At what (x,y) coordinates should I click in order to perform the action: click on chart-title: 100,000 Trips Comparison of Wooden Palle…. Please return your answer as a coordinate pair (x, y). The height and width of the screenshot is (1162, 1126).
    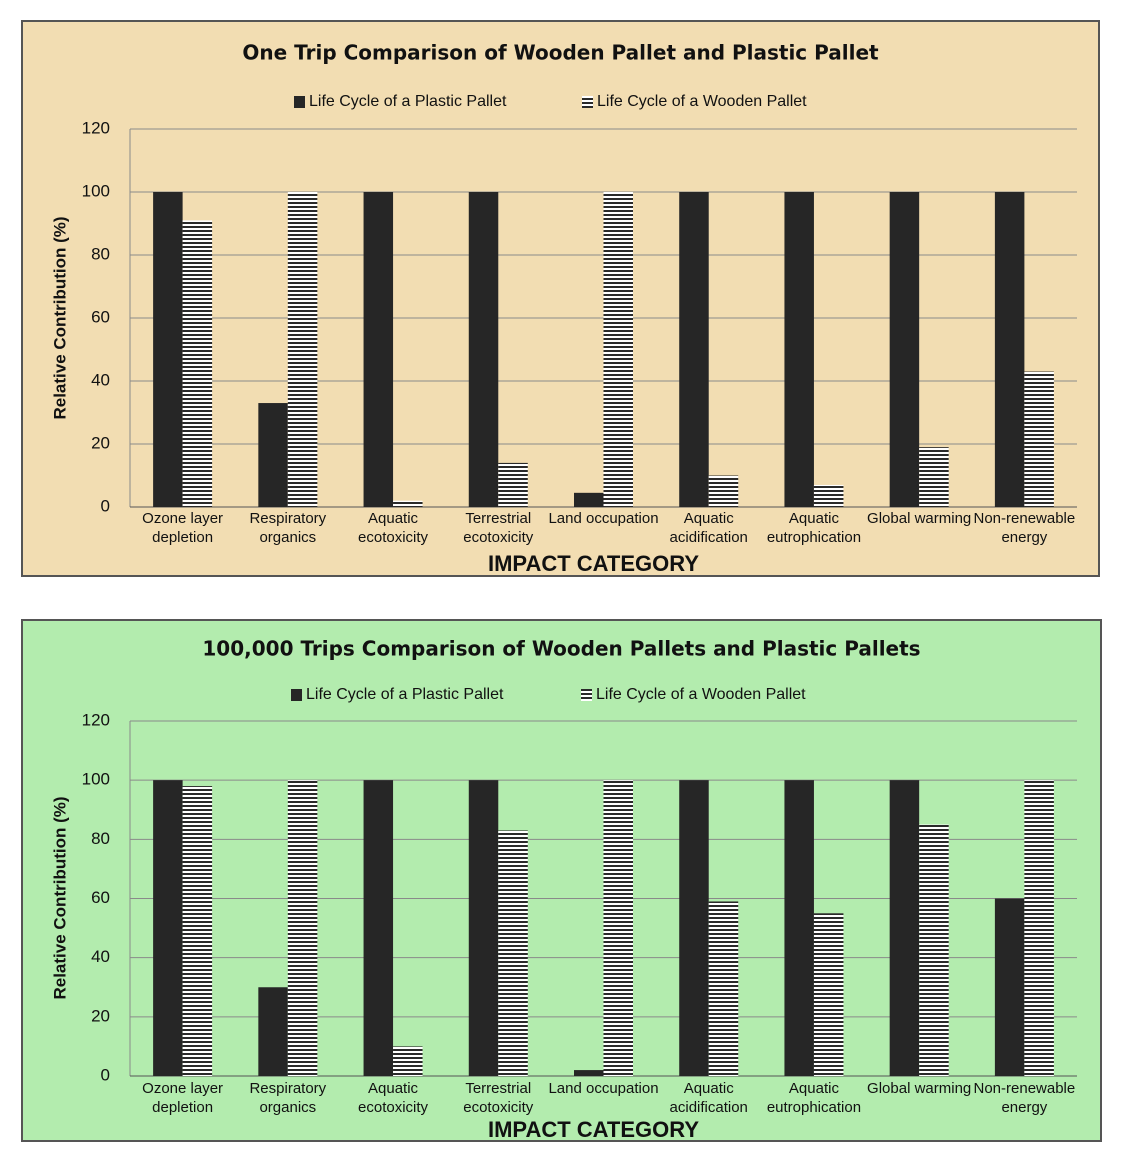
    Looking at the image, I should click on (561, 649).